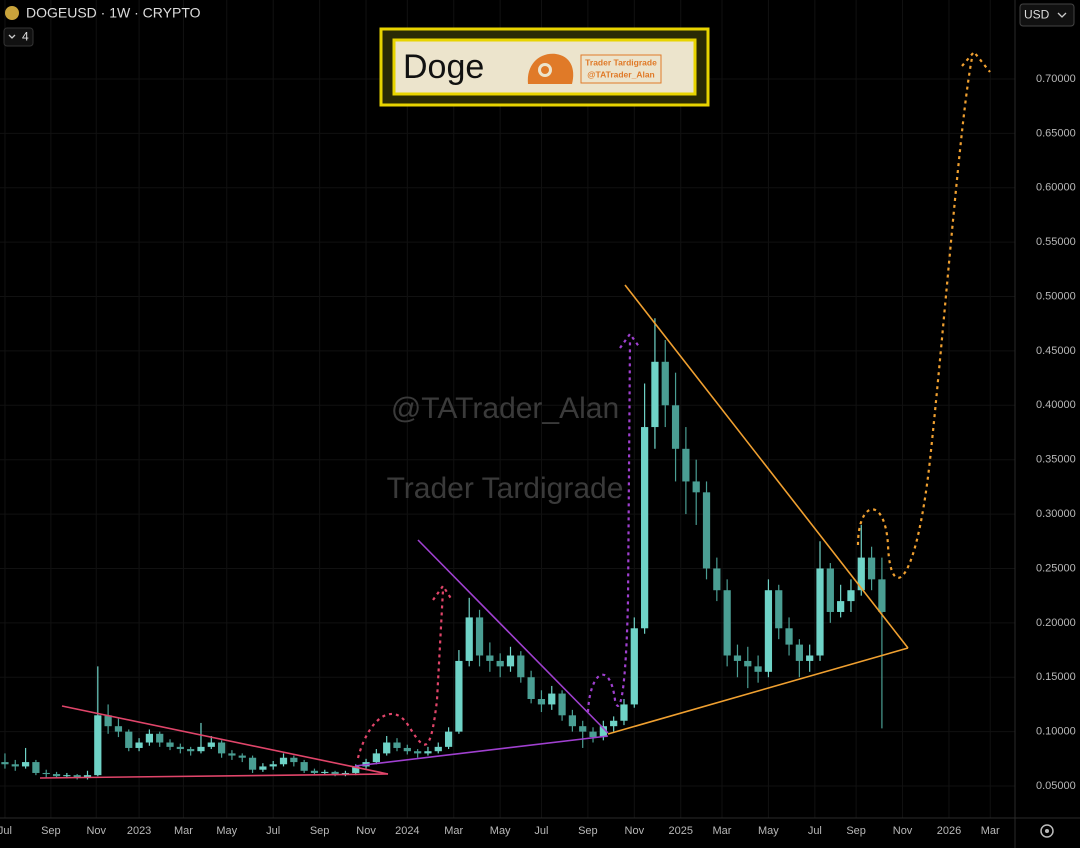 This screenshot has width=1080, height=848. What do you see at coordinates (1056, 514) in the screenshot?
I see `y-tick-label: 0.30000` at bounding box center [1056, 514].